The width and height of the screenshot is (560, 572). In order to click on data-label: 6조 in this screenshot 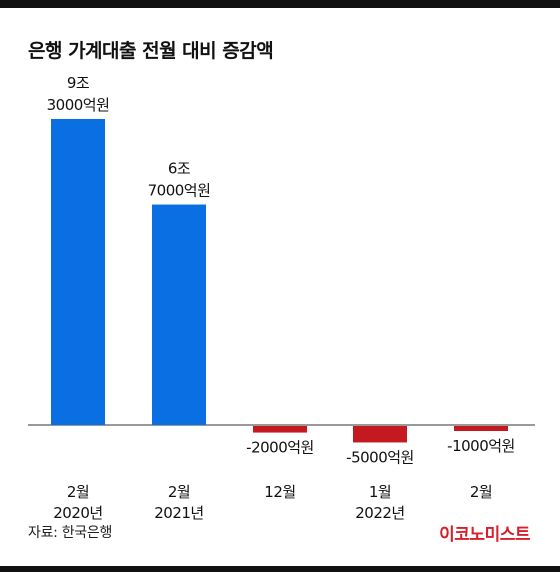, I will do `click(179, 169)`.